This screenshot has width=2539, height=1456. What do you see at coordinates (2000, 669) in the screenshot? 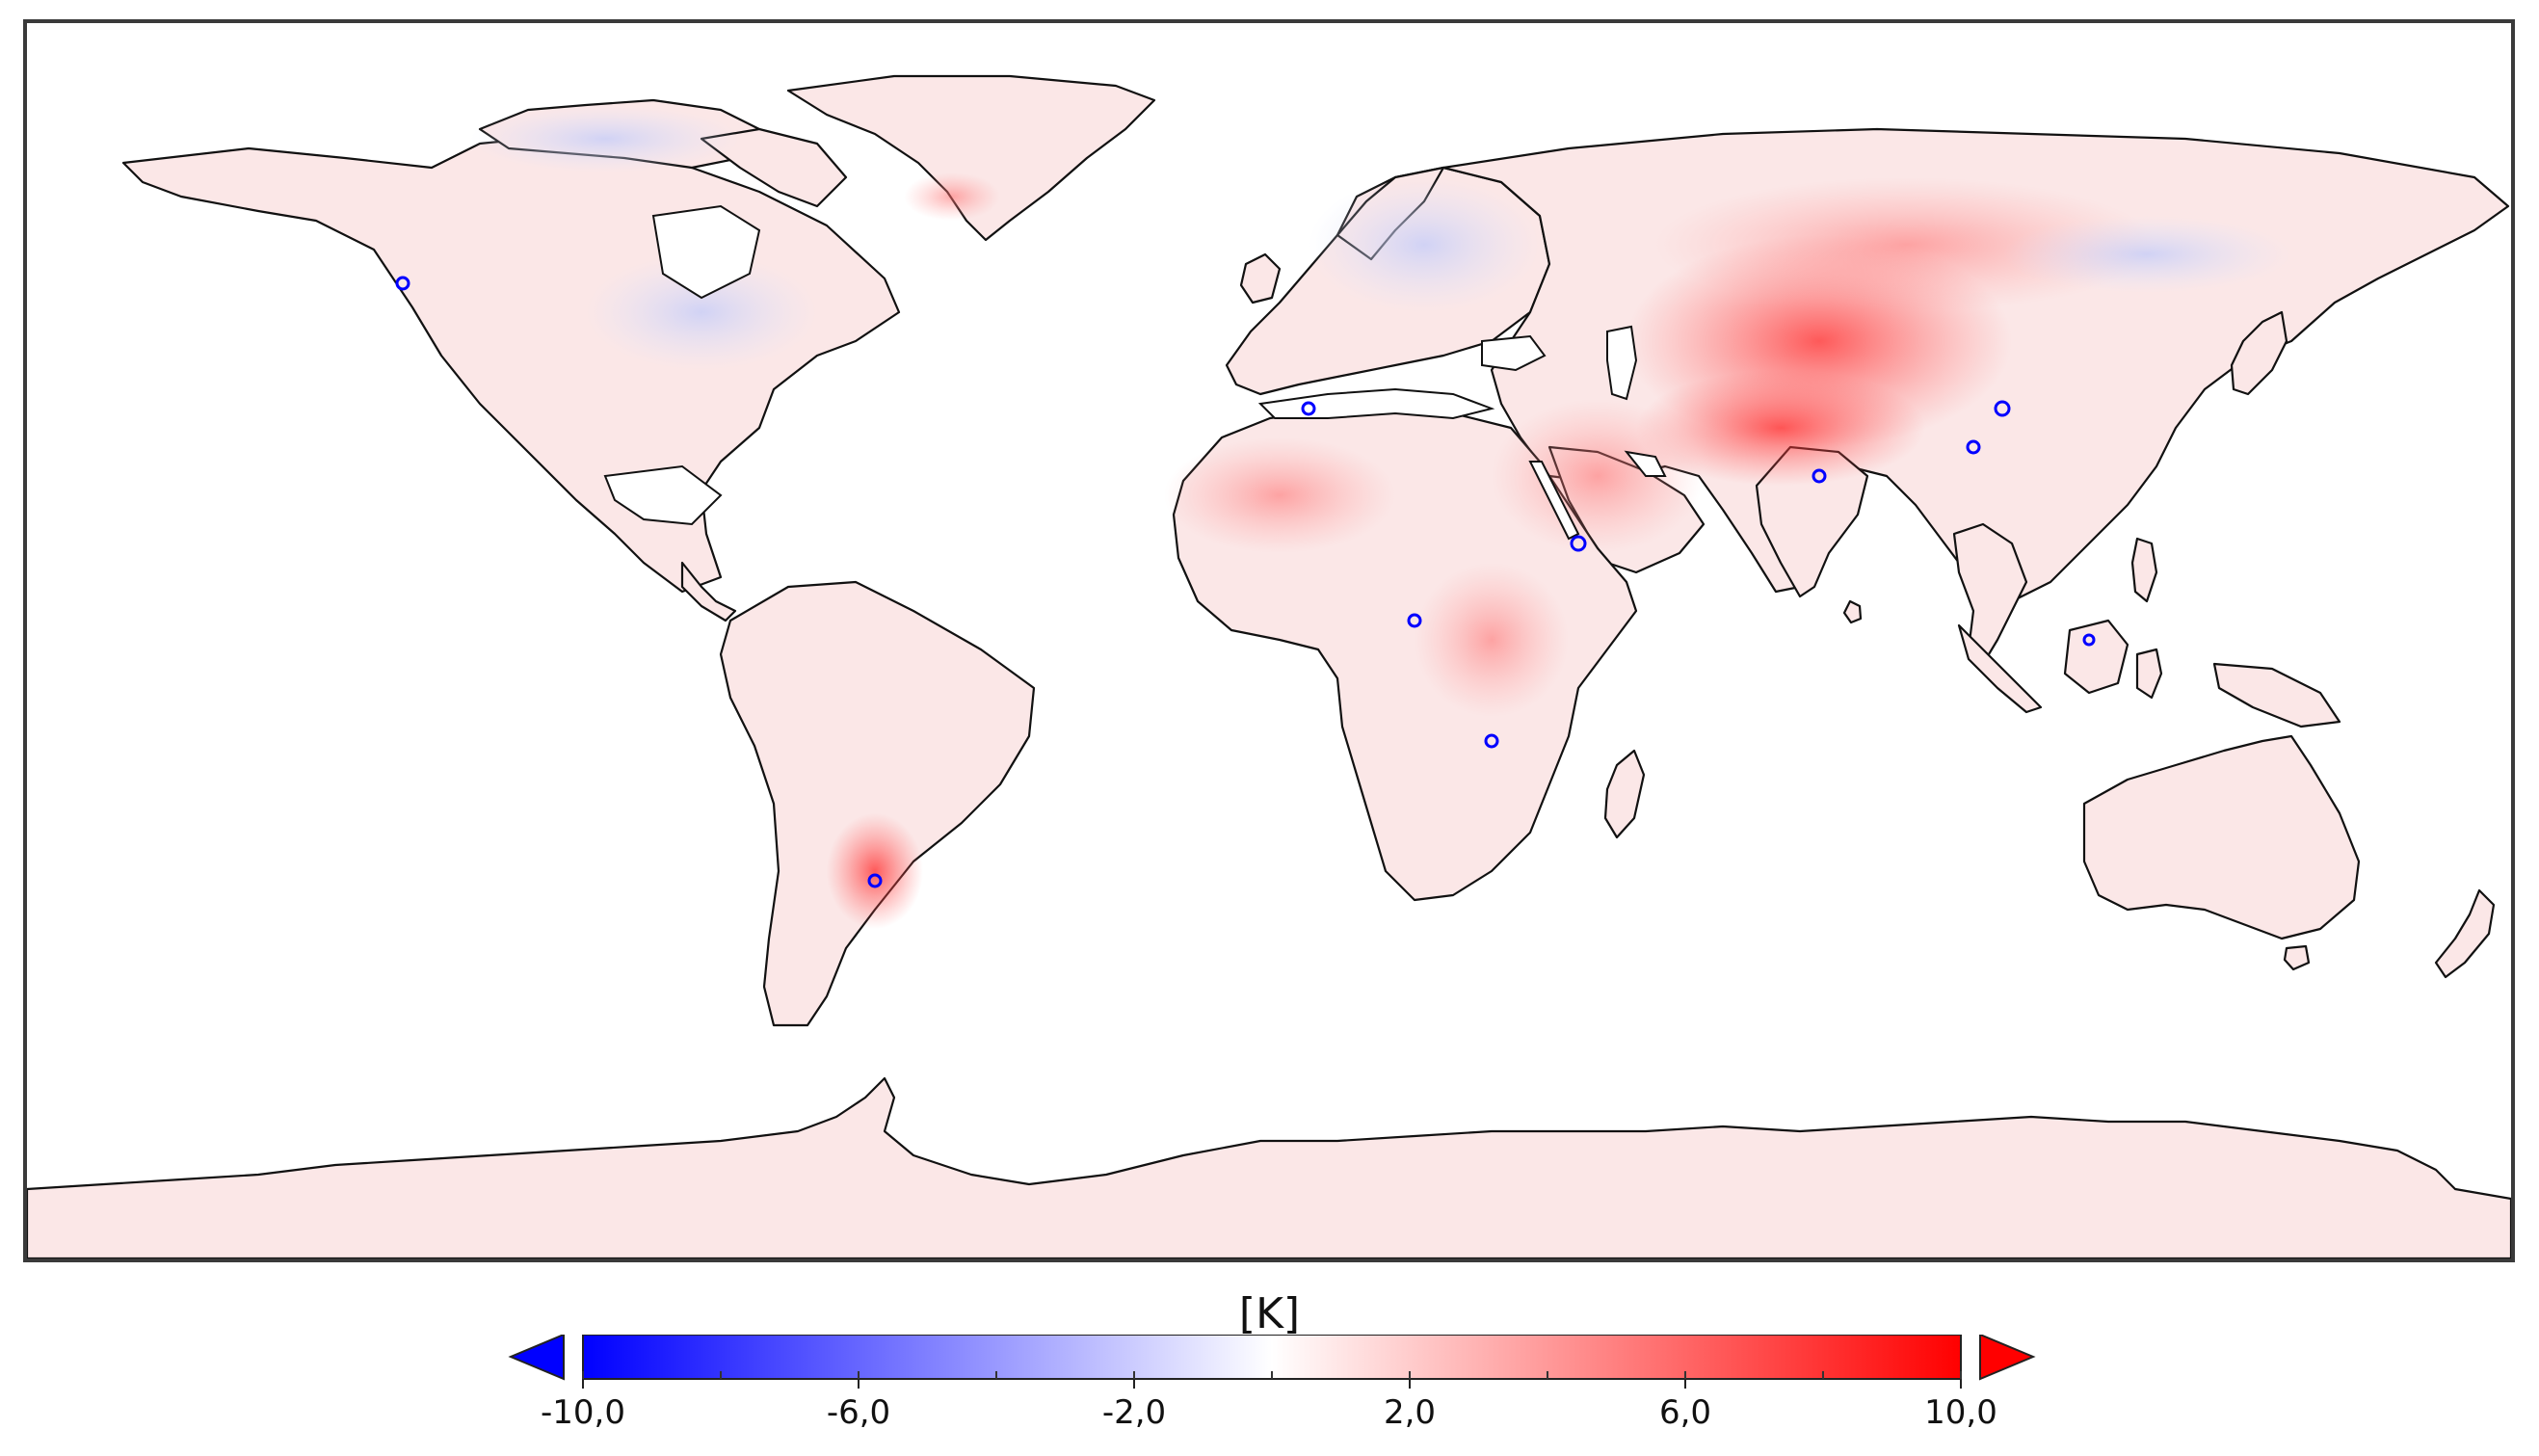
I see `sumatra` at bounding box center [2000, 669].